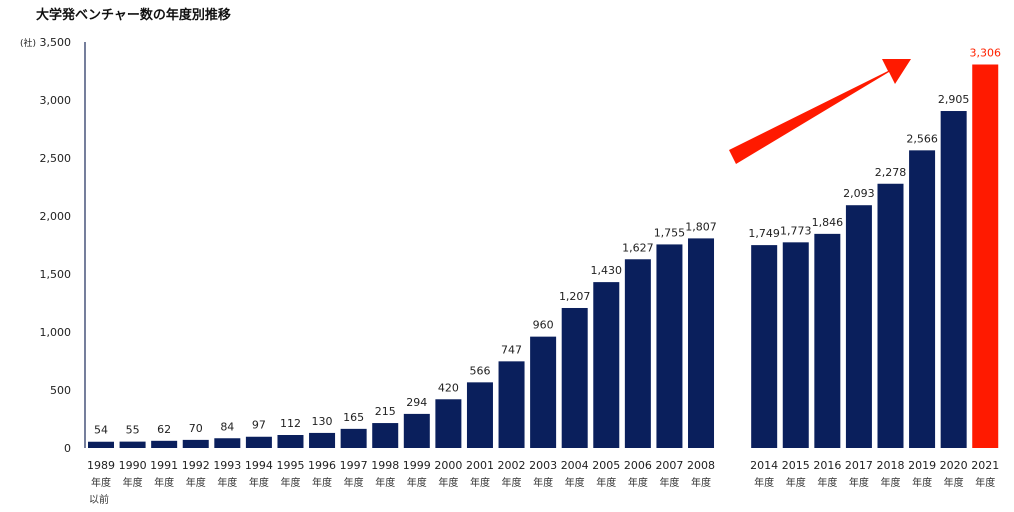 This screenshot has height=512, width=1014. I want to click on bar-2021, so click(985, 256).